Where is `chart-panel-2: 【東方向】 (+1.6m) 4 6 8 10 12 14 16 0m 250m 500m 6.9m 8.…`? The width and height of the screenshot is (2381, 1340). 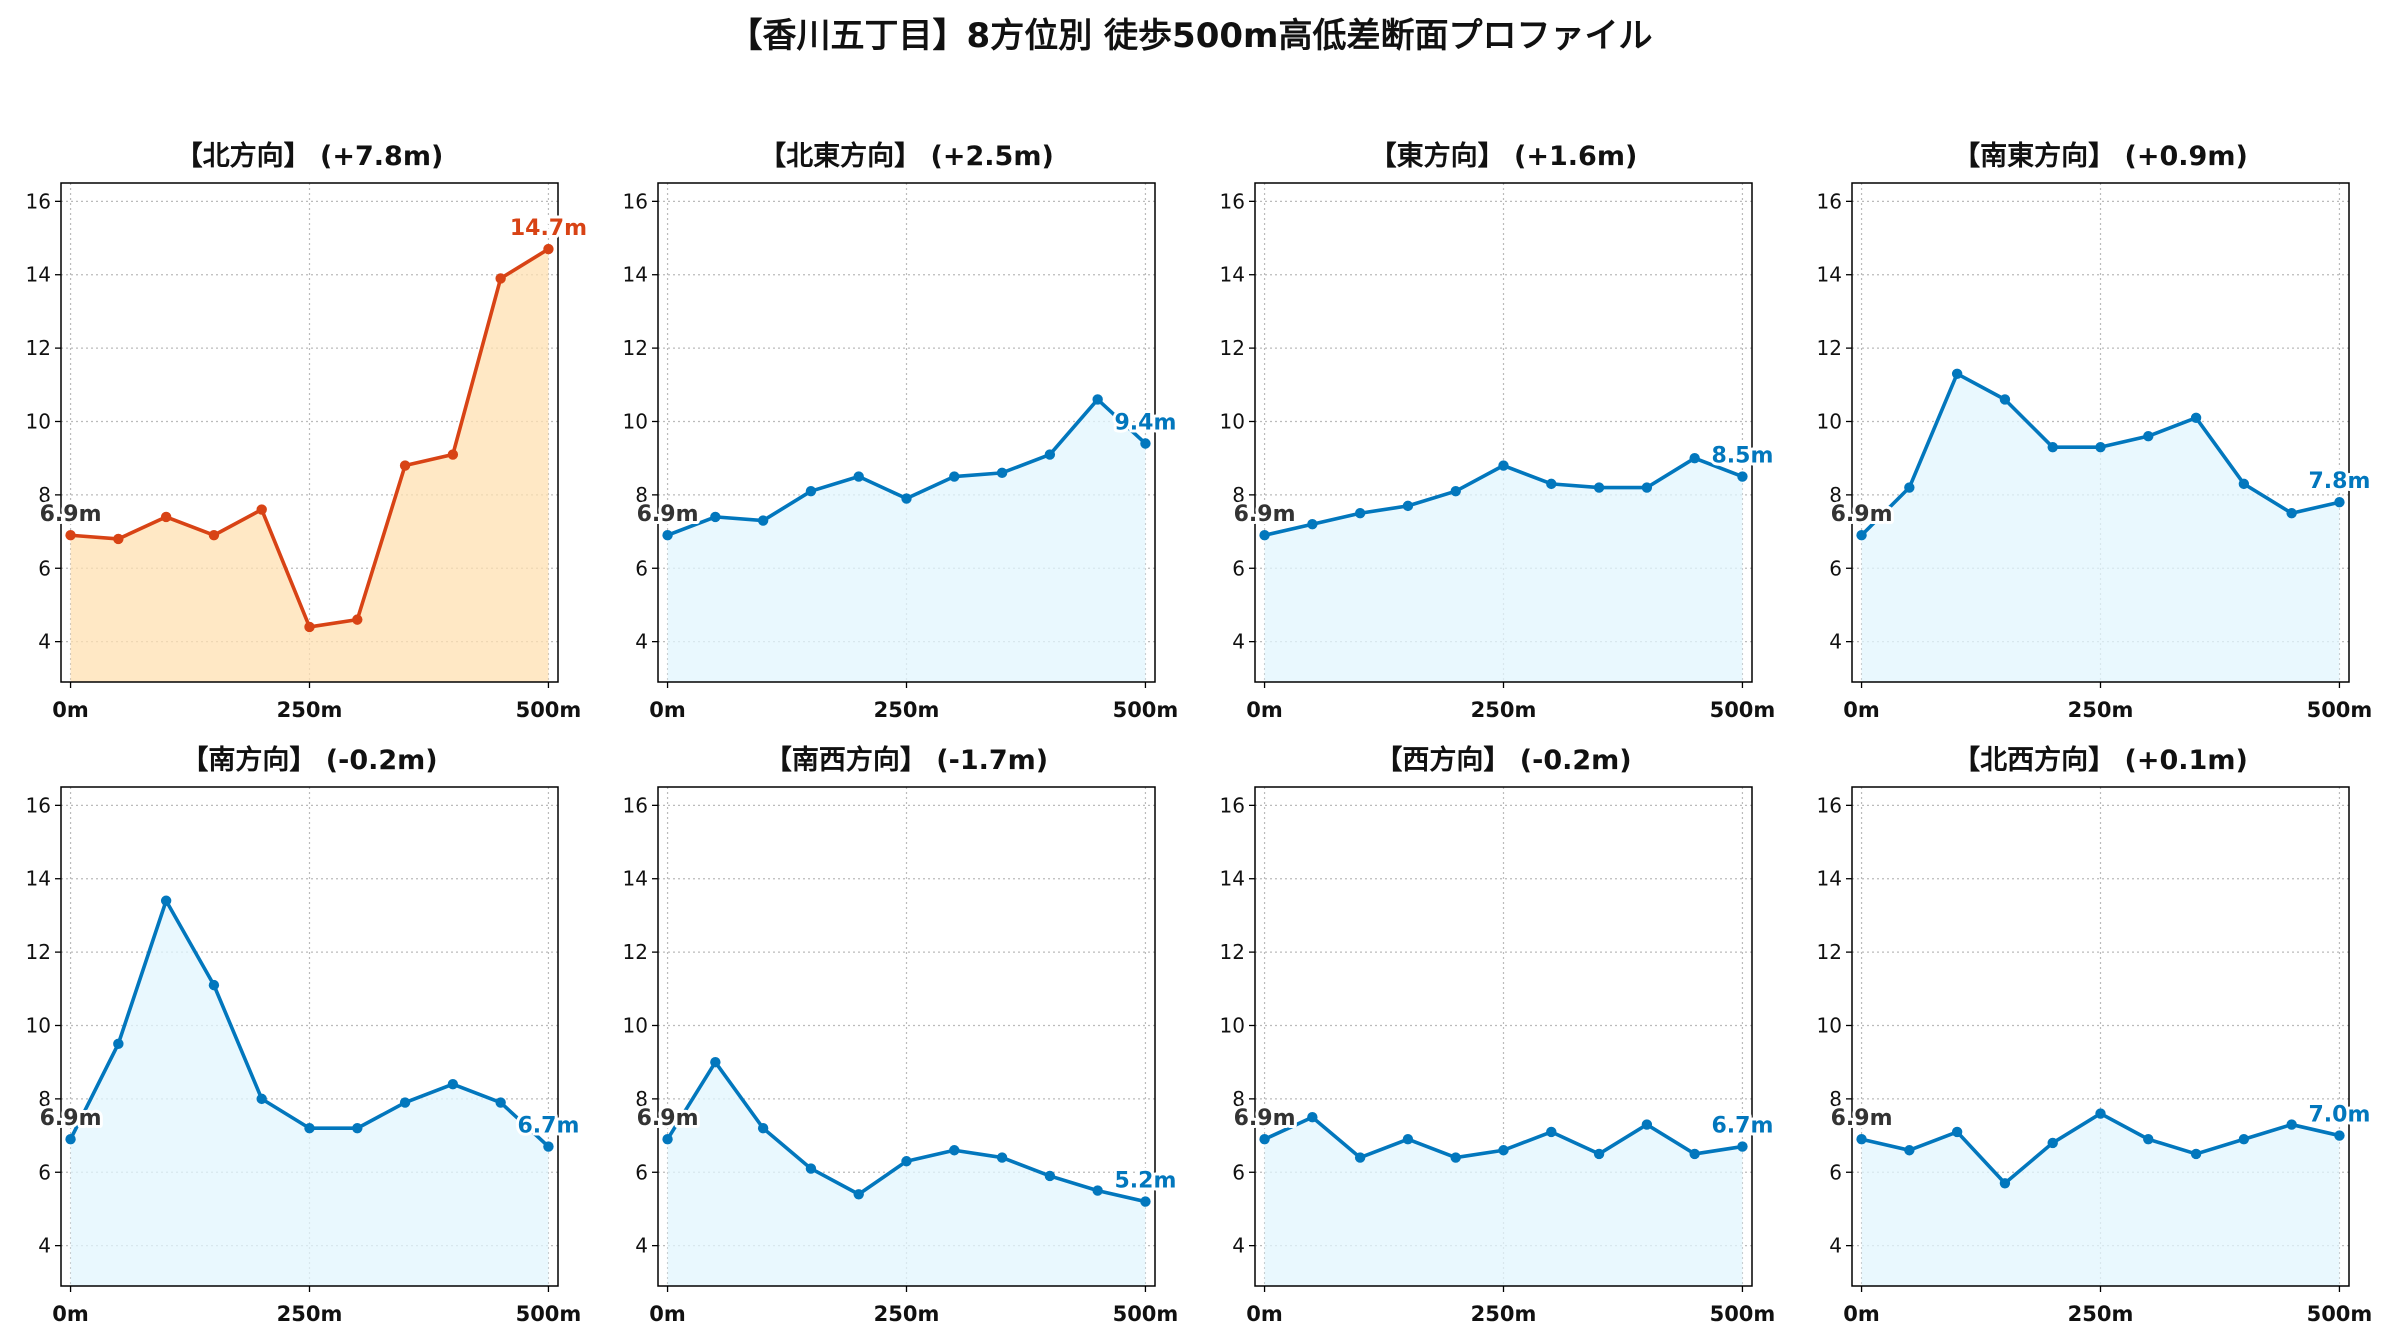 chart-panel-2: 【東方向】 (+1.6m) 4 6 8 10 12 14 16 0m 250m 500m 6.9m 8.… is located at coordinates (1498, 431).